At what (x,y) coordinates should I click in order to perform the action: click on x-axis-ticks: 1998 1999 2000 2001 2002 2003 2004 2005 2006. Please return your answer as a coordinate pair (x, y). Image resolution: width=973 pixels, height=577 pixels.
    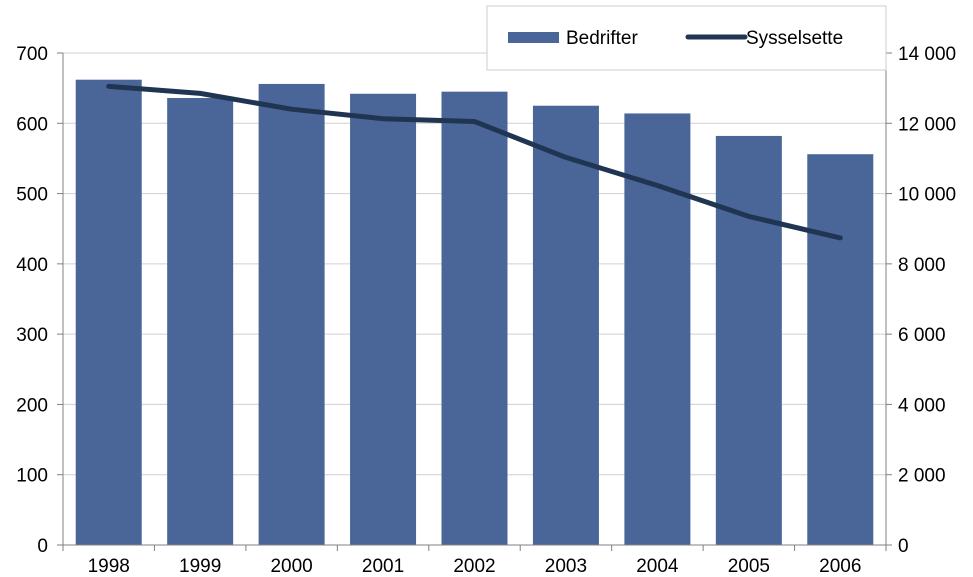
    Looking at the image, I should click on (475, 566).